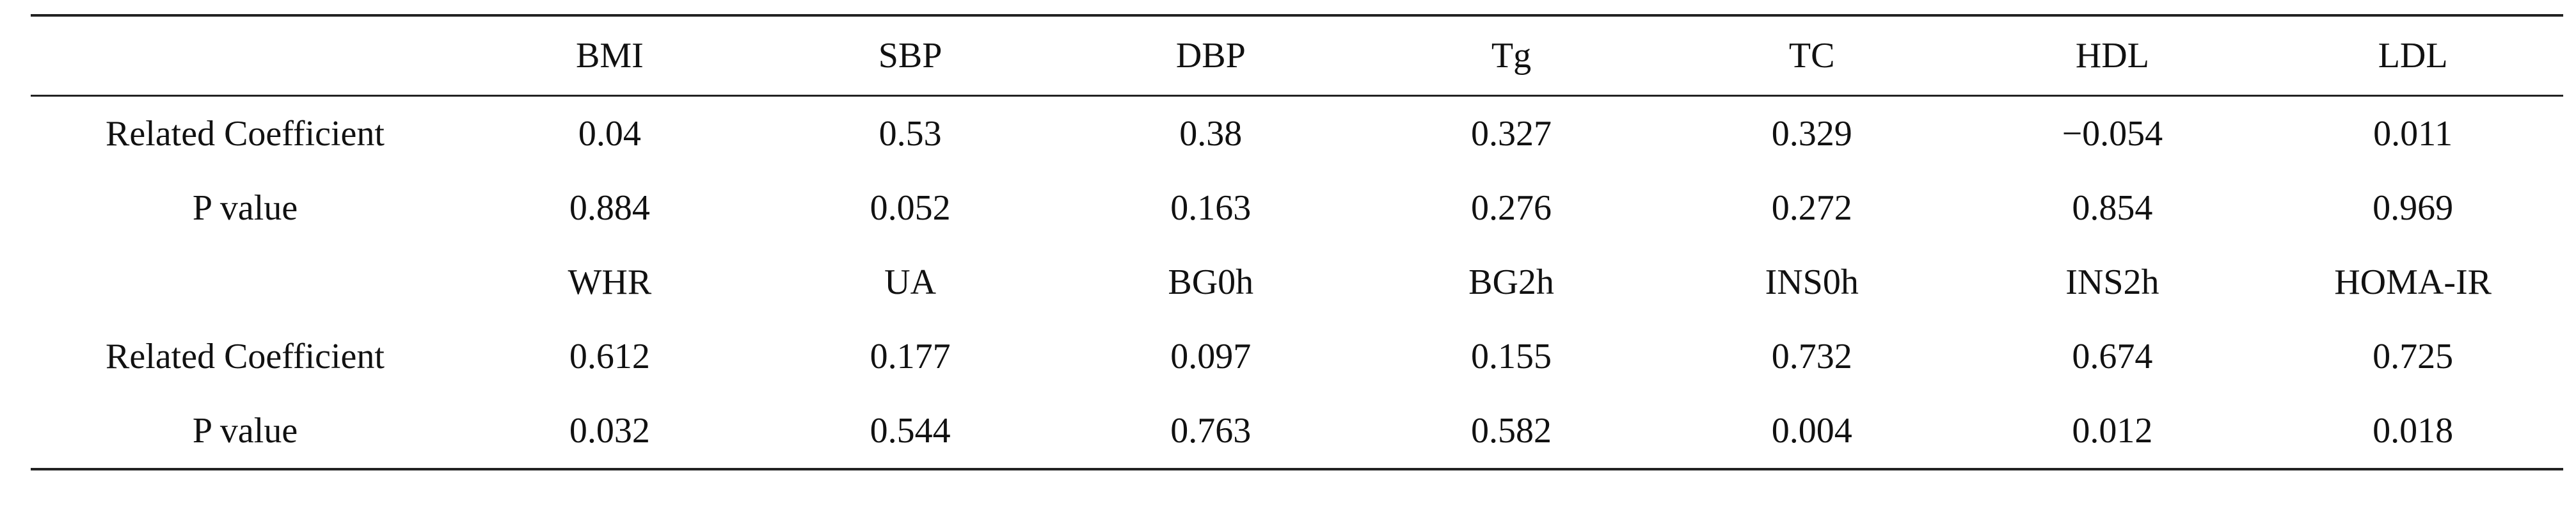 The width and height of the screenshot is (2576, 514). I want to click on subheader-cell-ins0h: INS0h, so click(1812, 282).